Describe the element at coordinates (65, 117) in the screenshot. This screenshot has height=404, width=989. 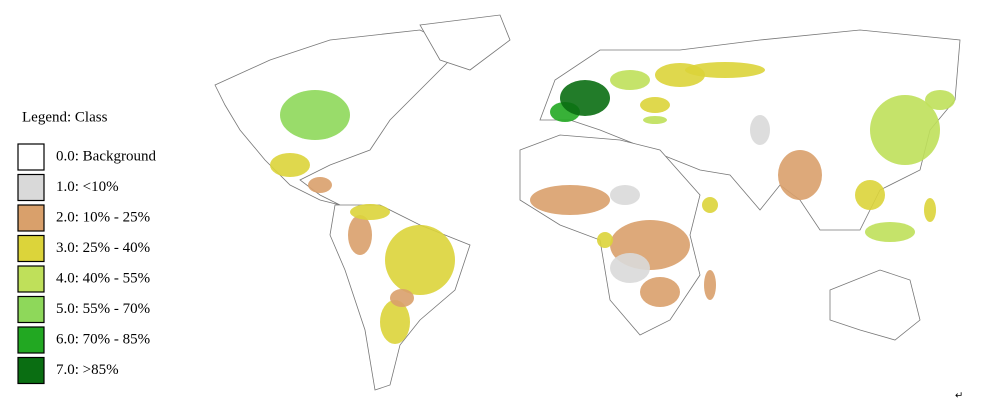
I see `legend-title: Legend: Class` at that location.